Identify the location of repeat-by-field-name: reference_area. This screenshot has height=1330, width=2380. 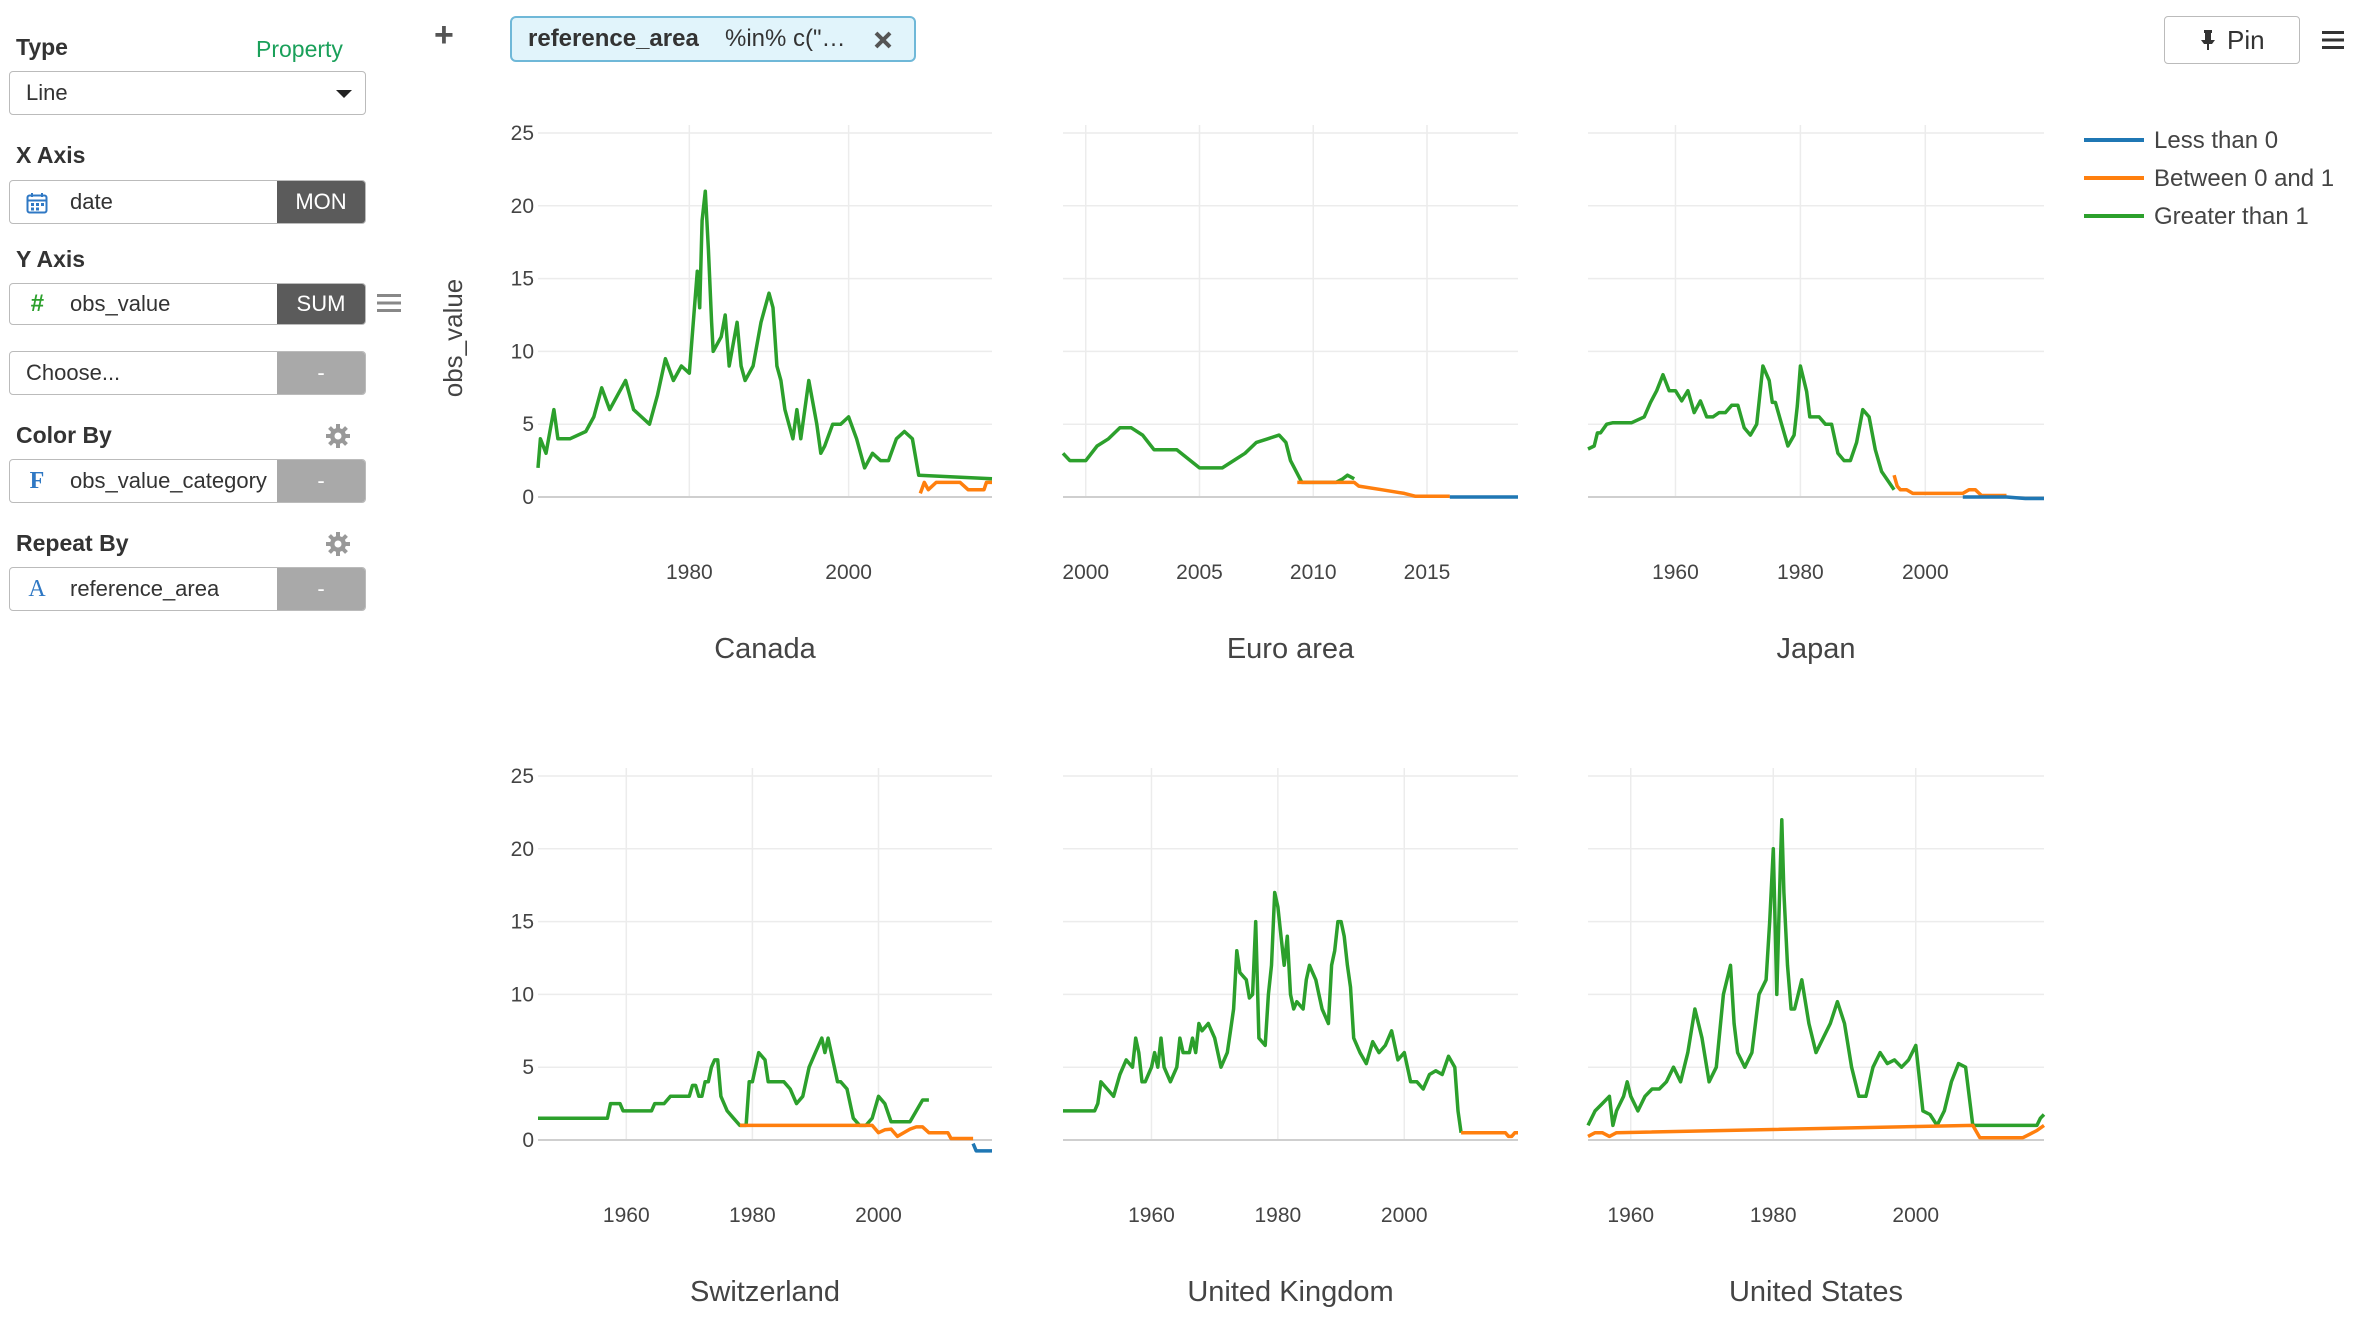
(145, 588).